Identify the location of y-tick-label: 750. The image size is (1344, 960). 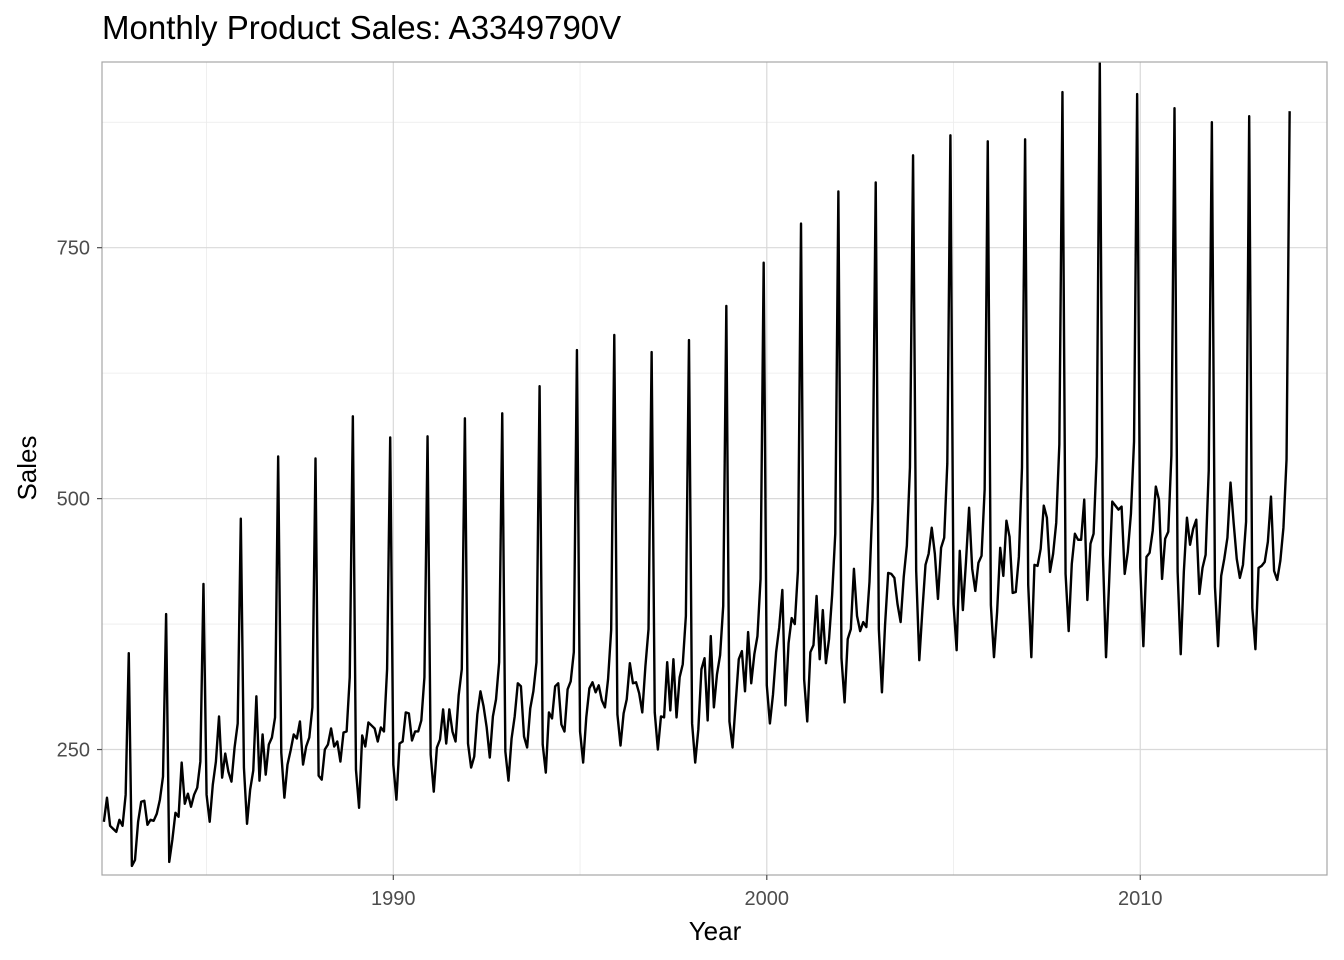
(73, 249).